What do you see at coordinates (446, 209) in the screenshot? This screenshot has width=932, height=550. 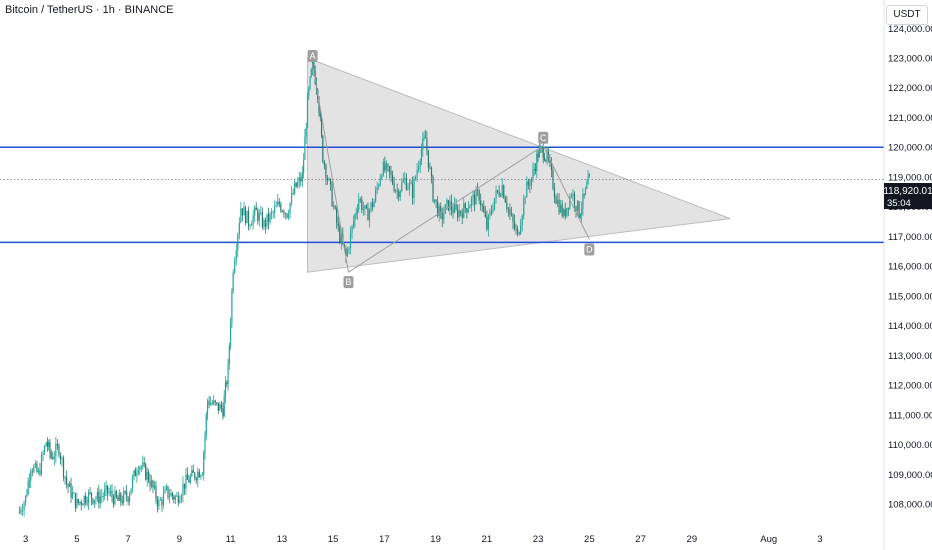 I see `pattern-leg-bc` at bounding box center [446, 209].